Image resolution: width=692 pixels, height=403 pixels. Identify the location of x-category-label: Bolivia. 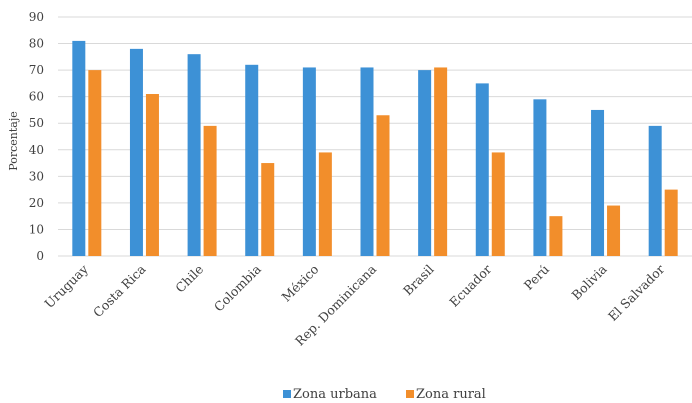
(589, 282).